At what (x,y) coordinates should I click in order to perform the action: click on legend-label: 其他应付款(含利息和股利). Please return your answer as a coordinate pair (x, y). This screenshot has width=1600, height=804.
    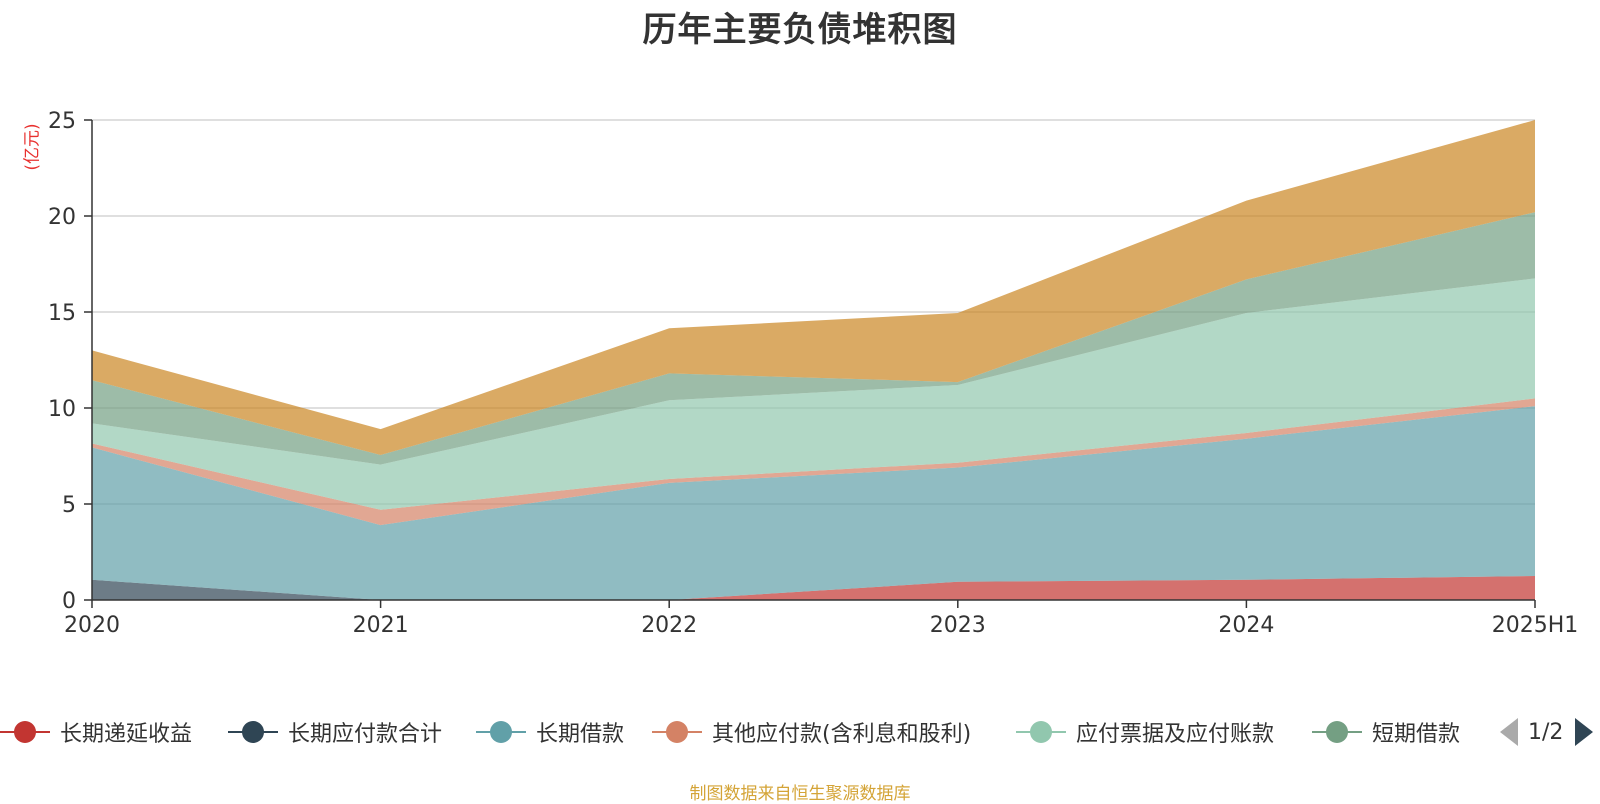
    Looking at the image, I should click on (842, 734).